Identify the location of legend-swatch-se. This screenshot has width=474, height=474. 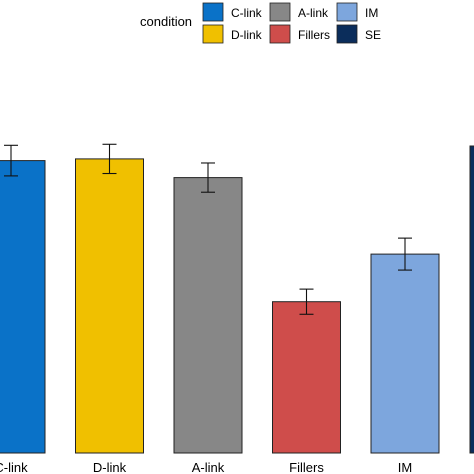
(347, 34).